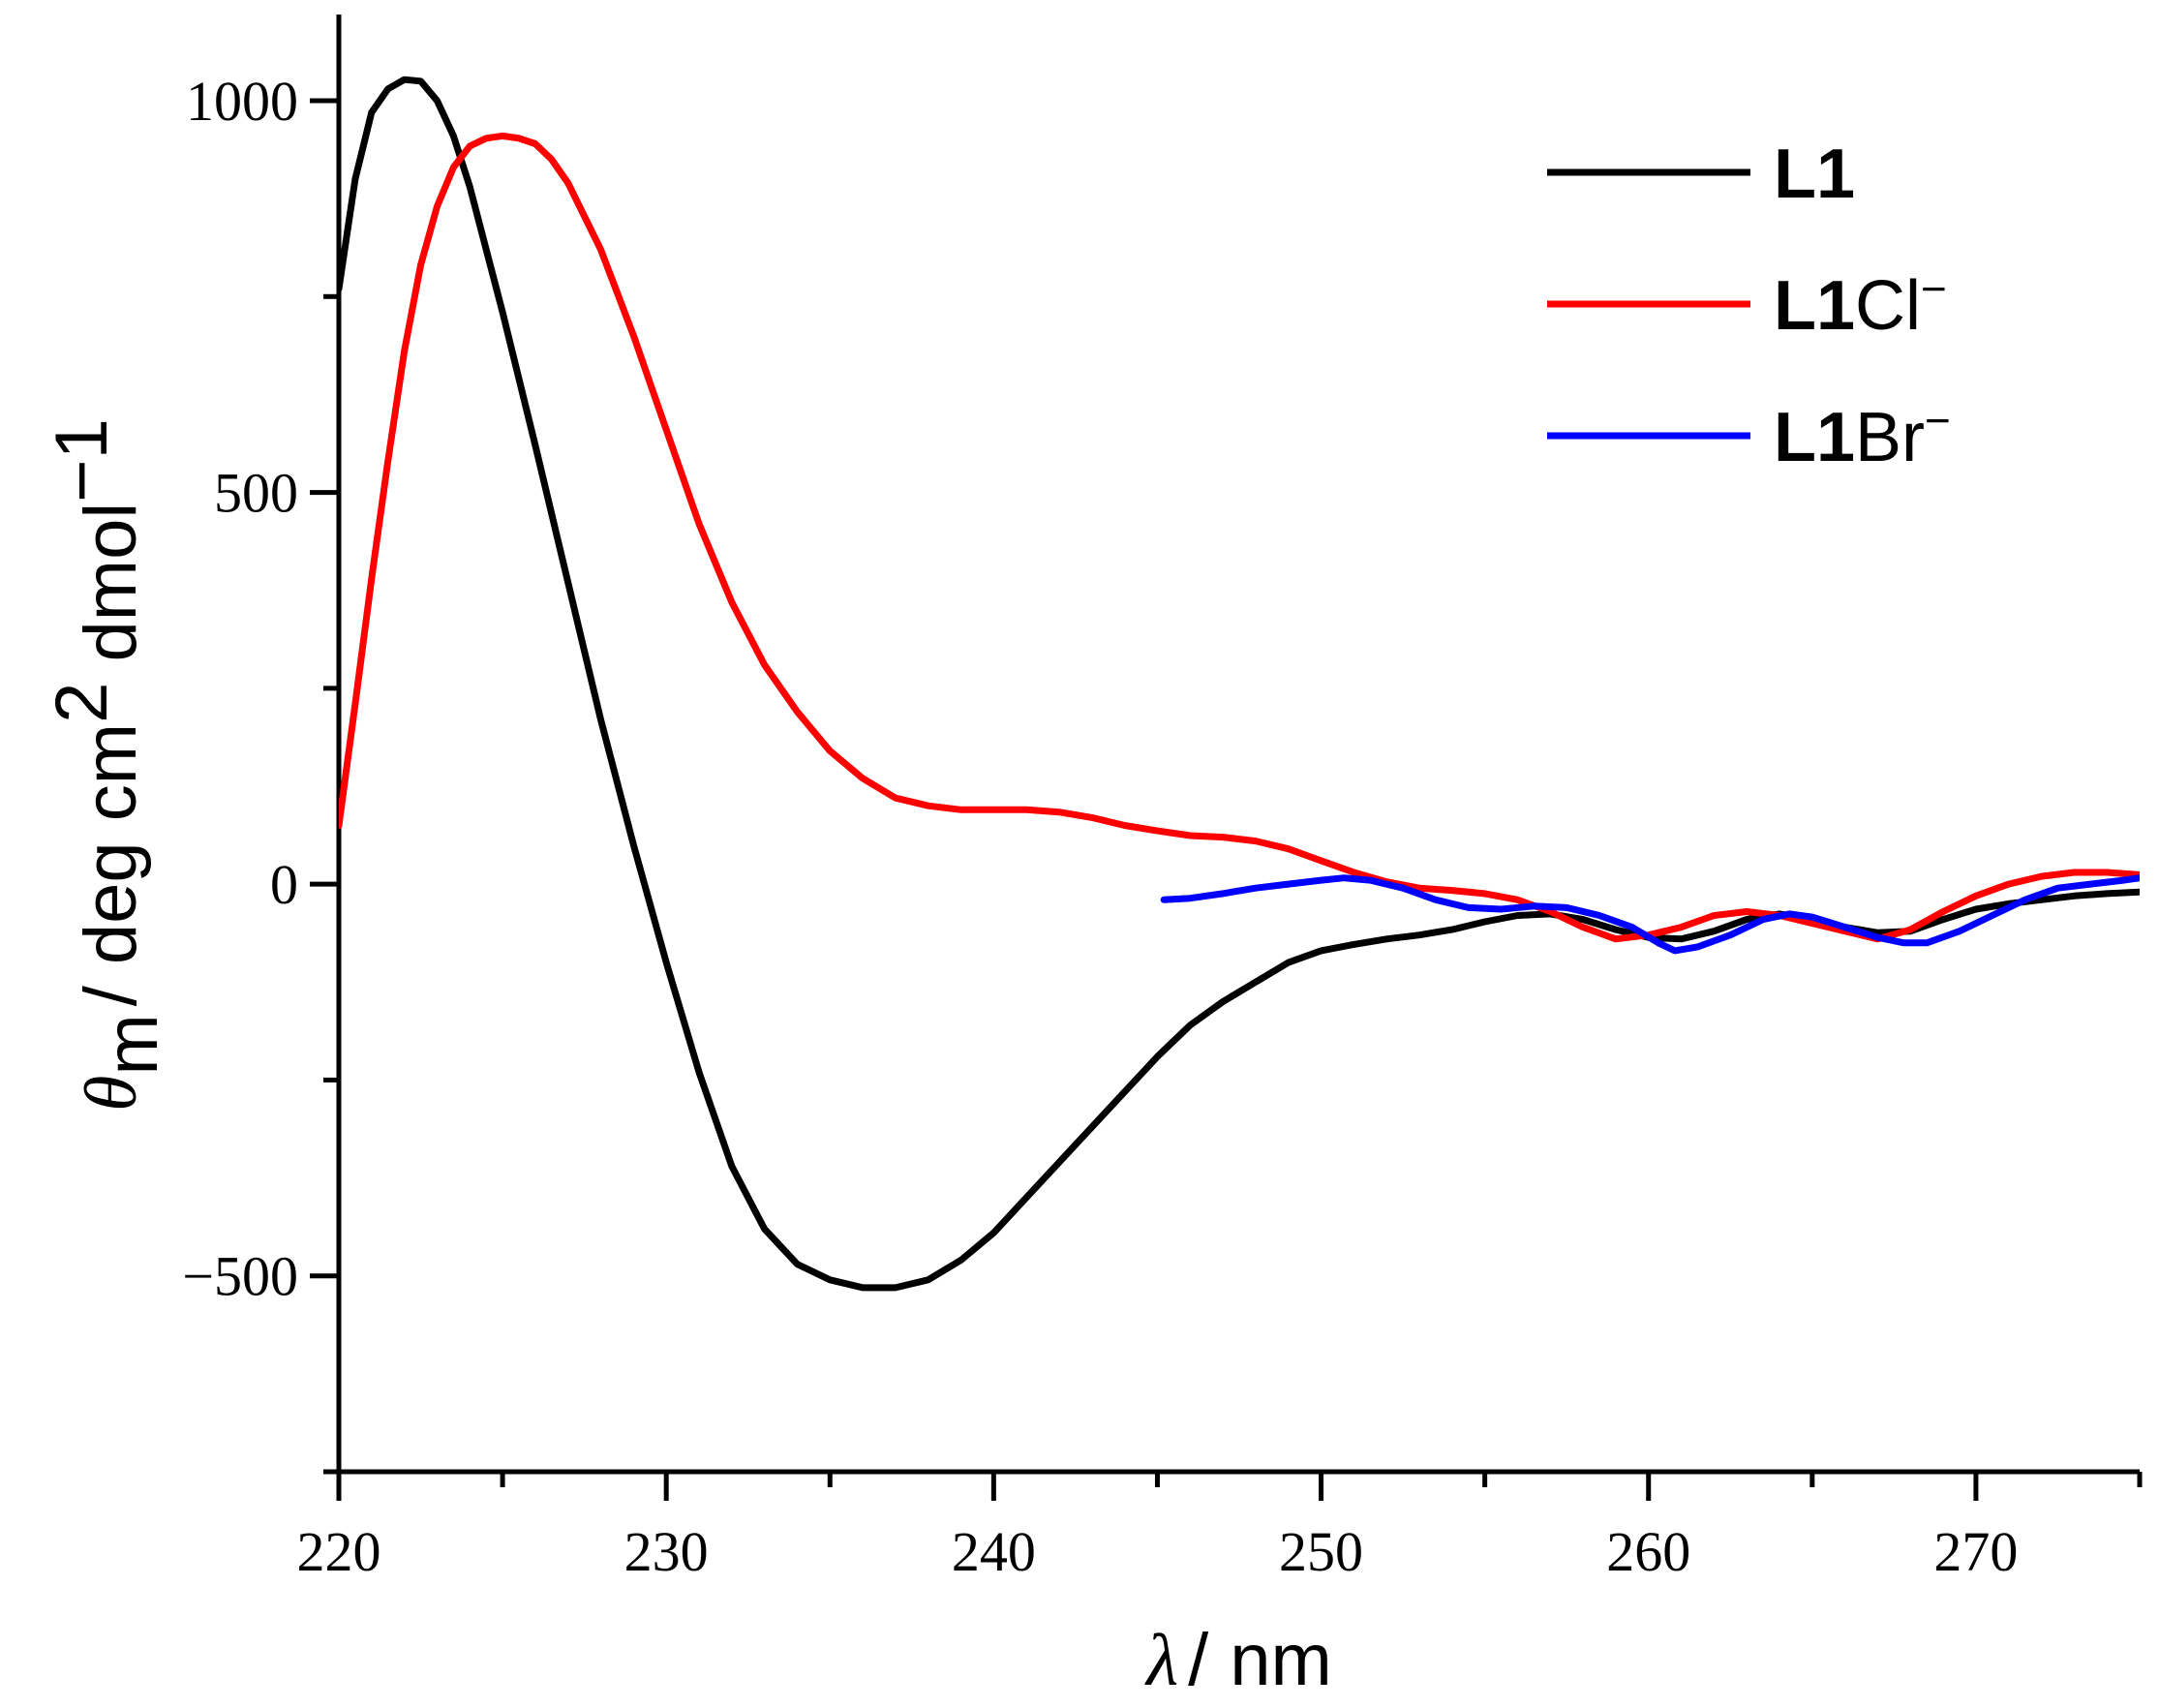 The image size is (2159, 1708). I want to click on legend-l1cl-ion: Cl, so click(1888, 306).